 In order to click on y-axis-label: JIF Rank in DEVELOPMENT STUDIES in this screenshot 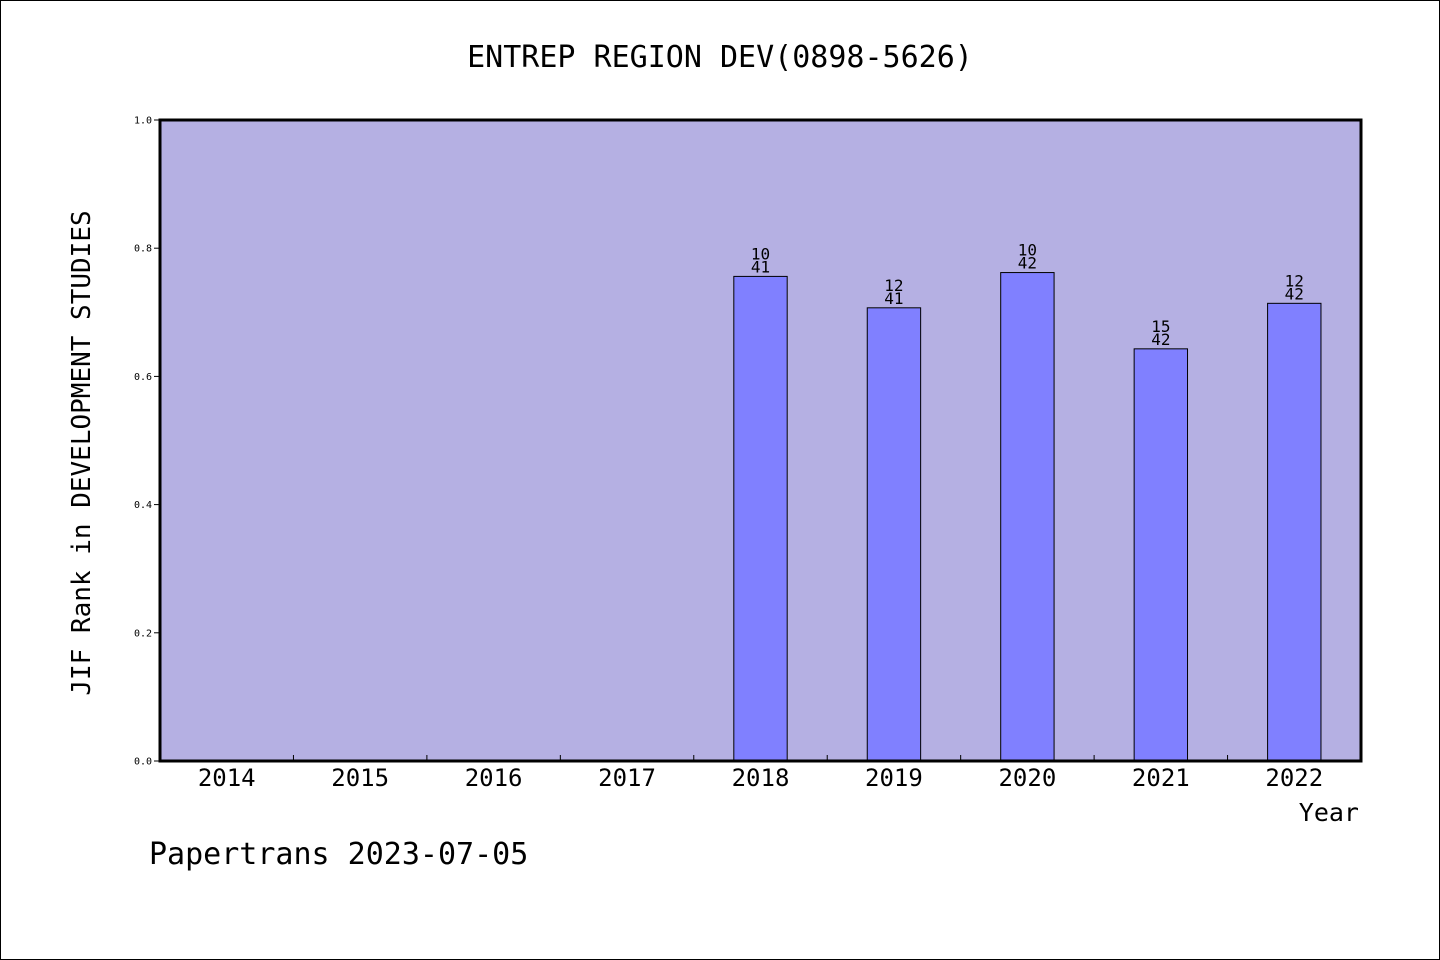, I will do `click(82, 452)`.